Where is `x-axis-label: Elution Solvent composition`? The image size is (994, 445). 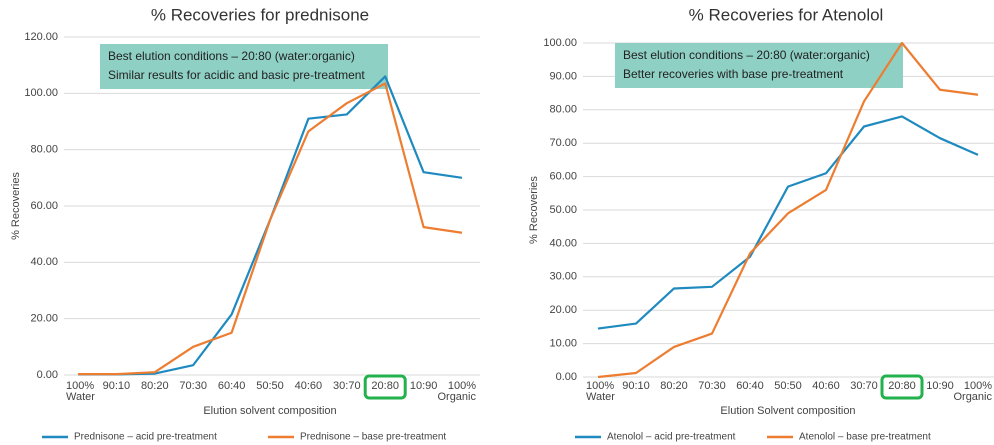
x-axis-label: Elution Solvent composition is located at coordinates (787, 411).